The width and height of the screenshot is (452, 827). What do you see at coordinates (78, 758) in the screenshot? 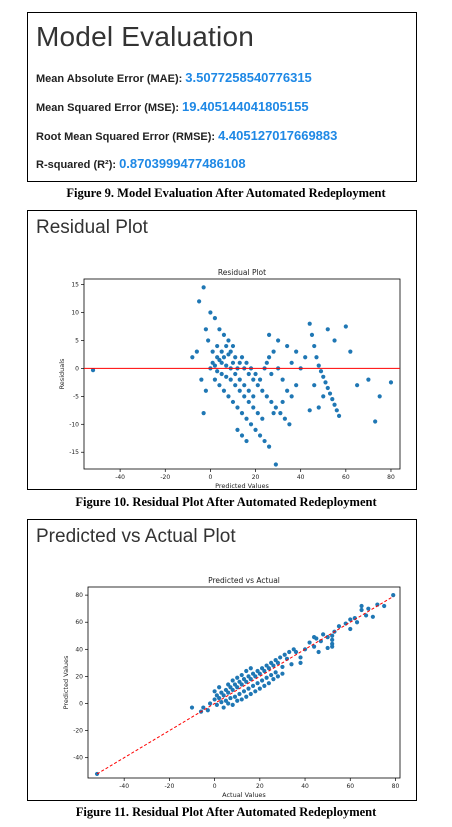
I see `y-tick-label: -40` at bounding box center [78, 758].